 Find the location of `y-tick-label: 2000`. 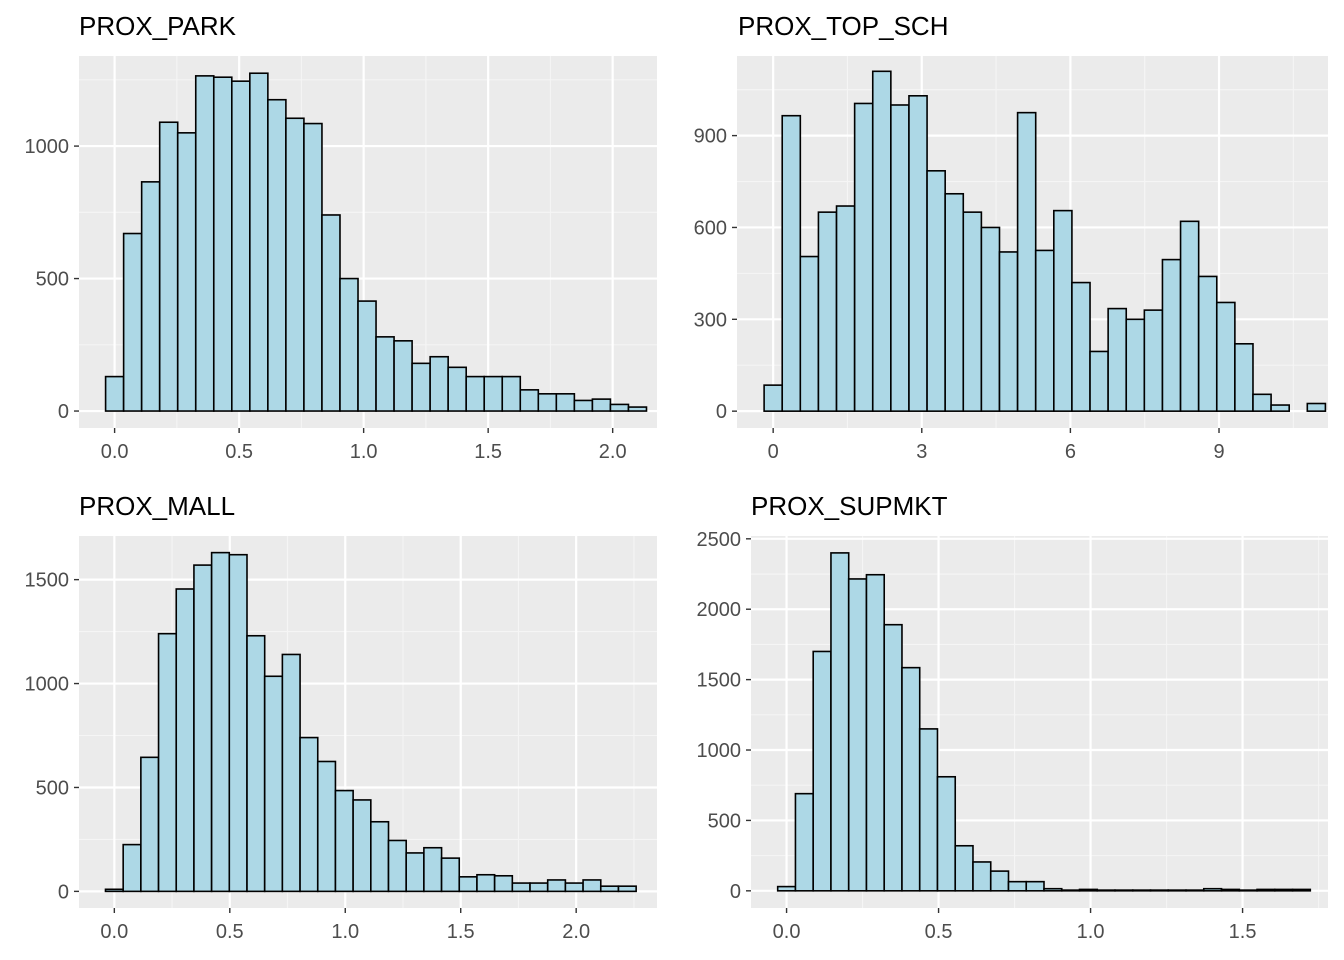

y-tick-label: 2000 is located at coordinates (719, 610).